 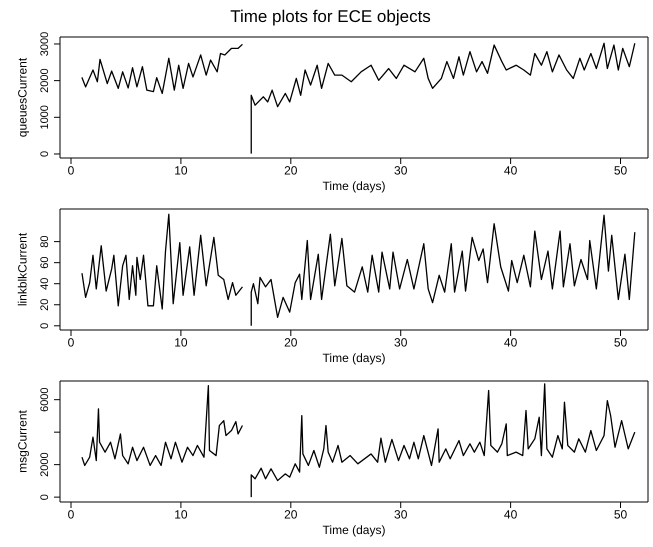 I want to click on y-tick-label: 3000, so click(x=45, y=44).